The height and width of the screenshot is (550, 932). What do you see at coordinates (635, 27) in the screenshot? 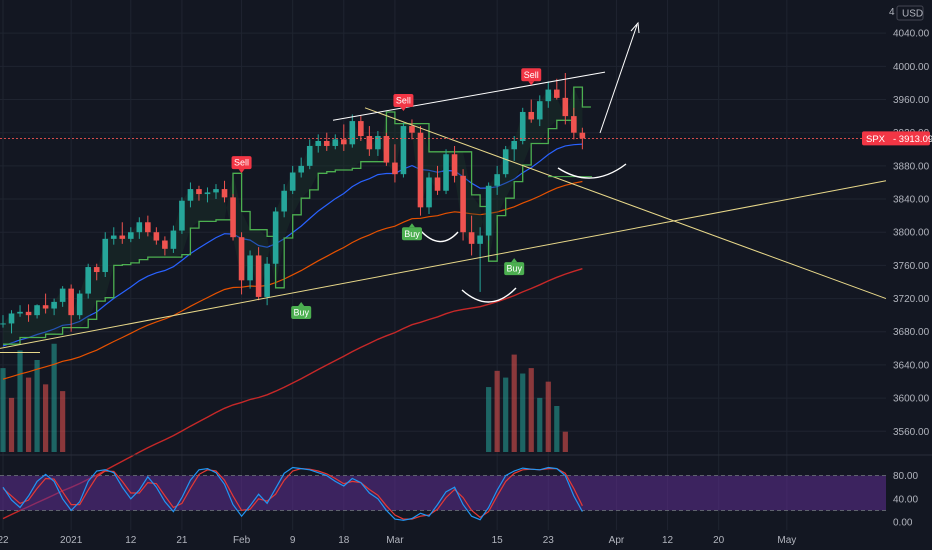
I see `breakout-arrow-head` at bounding box center [635, 27].